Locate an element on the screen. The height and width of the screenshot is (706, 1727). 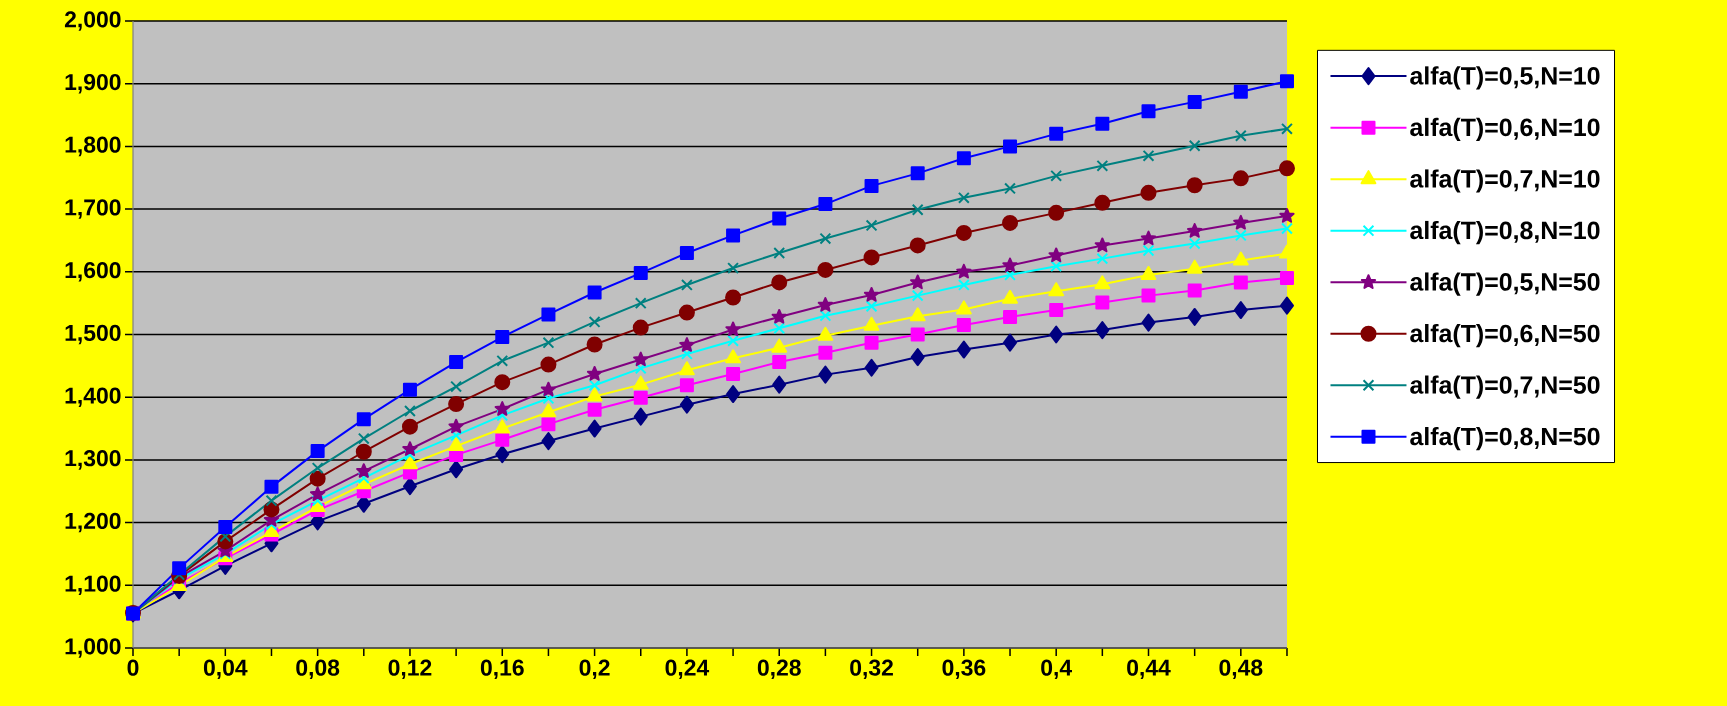
x-tick-label: 0,04 is located at coordinates (225, 669).